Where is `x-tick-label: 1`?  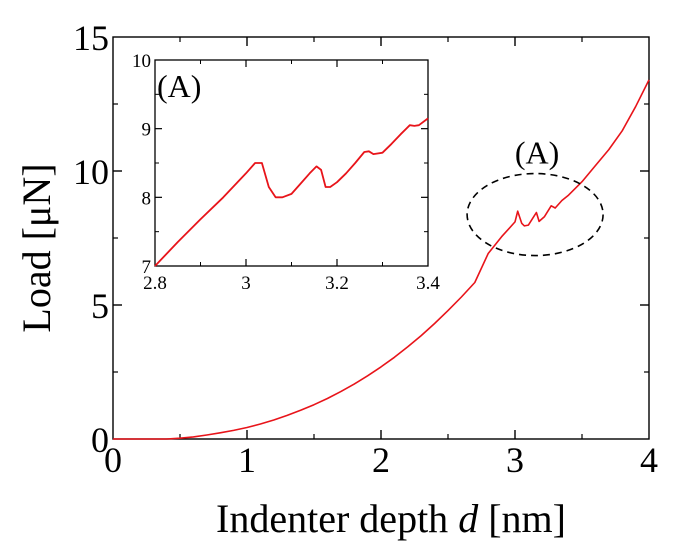
x-tick-label: 1 is located at coordinates (247, 460).